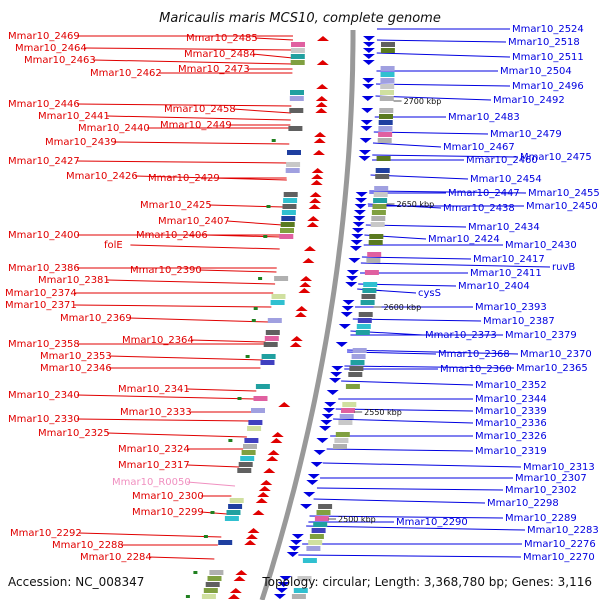 This screenshot has width=600, height=600. Describe the element at coordinates (548, 86) in the screenshot. I see `right-gene-label: Mmar10_2496` at that location.